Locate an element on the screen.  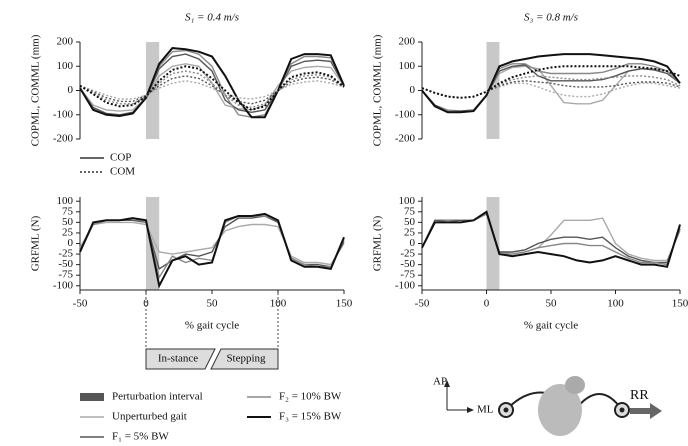
diagram-label: ML is located at coordinates (485, 410).